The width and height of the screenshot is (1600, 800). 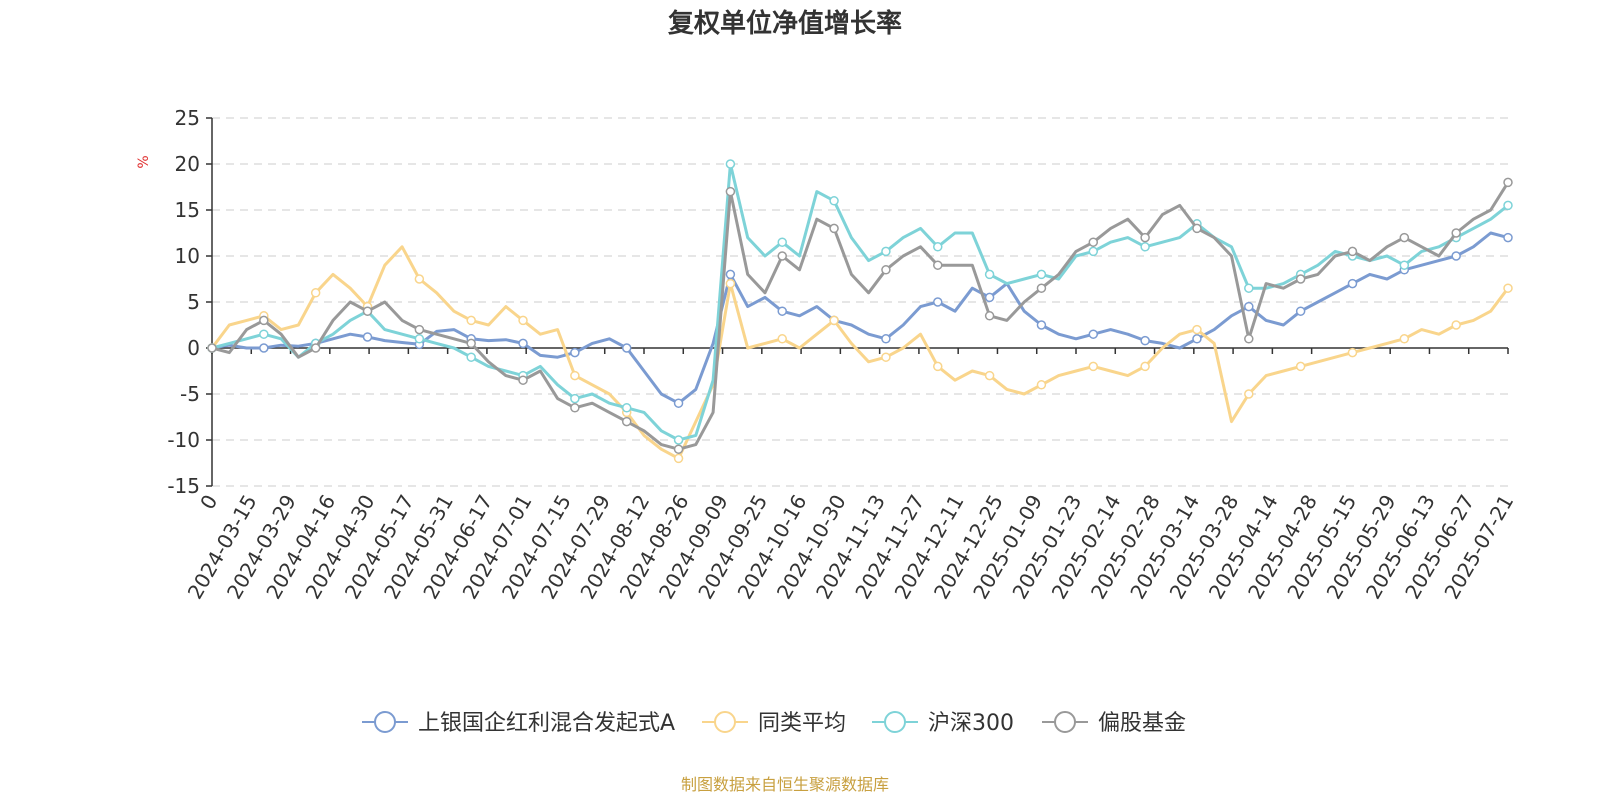 What do you see at coordinates (144, 161) in the screenshot?
I see `y-axis-unit: %` at bounding box center [144, 161].